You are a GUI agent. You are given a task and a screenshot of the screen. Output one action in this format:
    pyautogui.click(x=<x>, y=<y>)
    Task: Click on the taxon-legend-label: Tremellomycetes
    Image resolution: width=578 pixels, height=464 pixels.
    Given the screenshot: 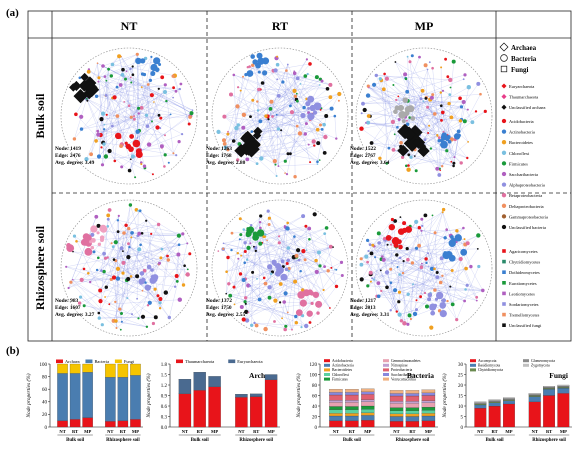 What is the action you would take?
    pyautogui.click(x=524, y=315)
    